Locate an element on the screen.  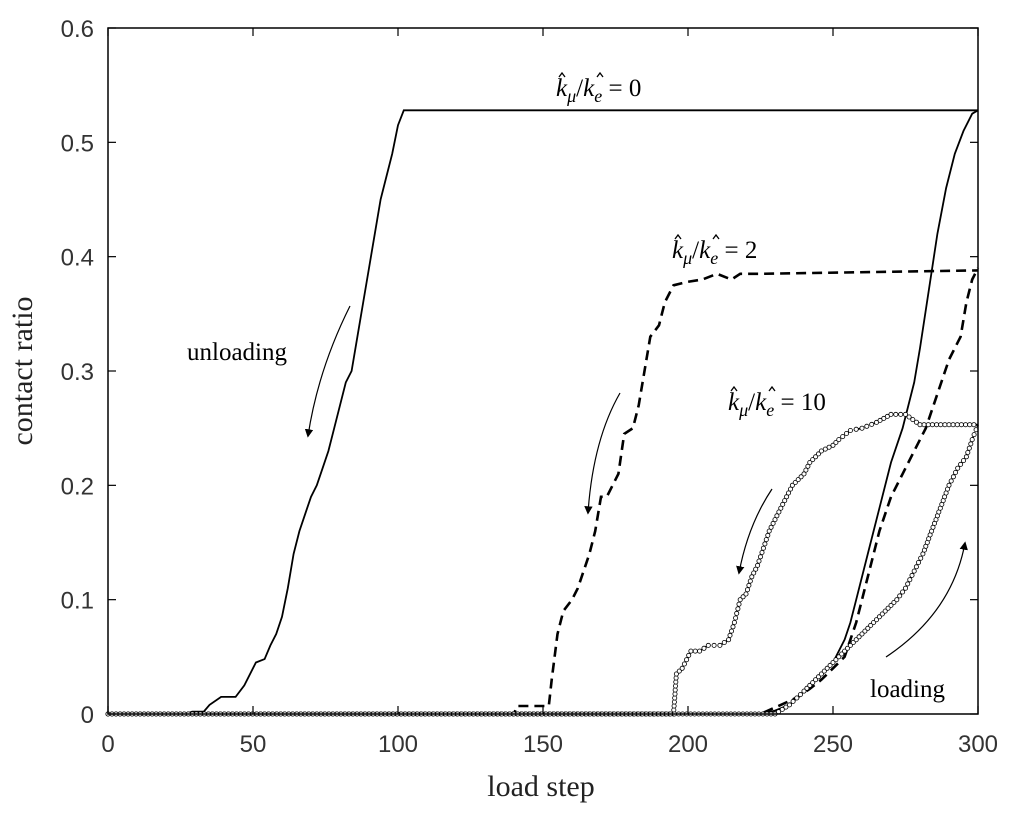
label-value: 10 is located at coordinates (813, 402).